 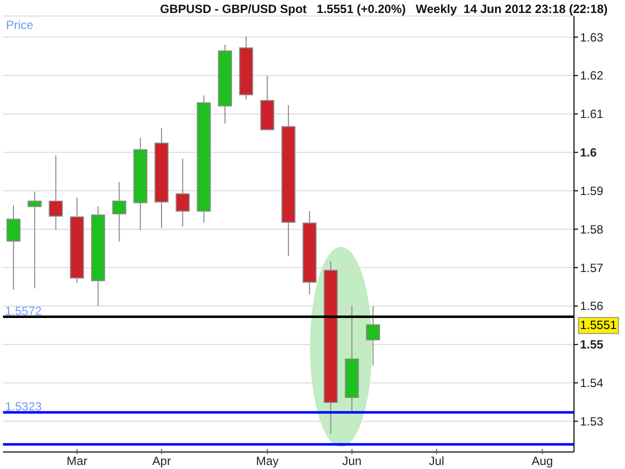 What do you see at coordinates (592, 229) in the screenshot?
I see `y-tick-label: 1.58` at bounding box center [592, 229].